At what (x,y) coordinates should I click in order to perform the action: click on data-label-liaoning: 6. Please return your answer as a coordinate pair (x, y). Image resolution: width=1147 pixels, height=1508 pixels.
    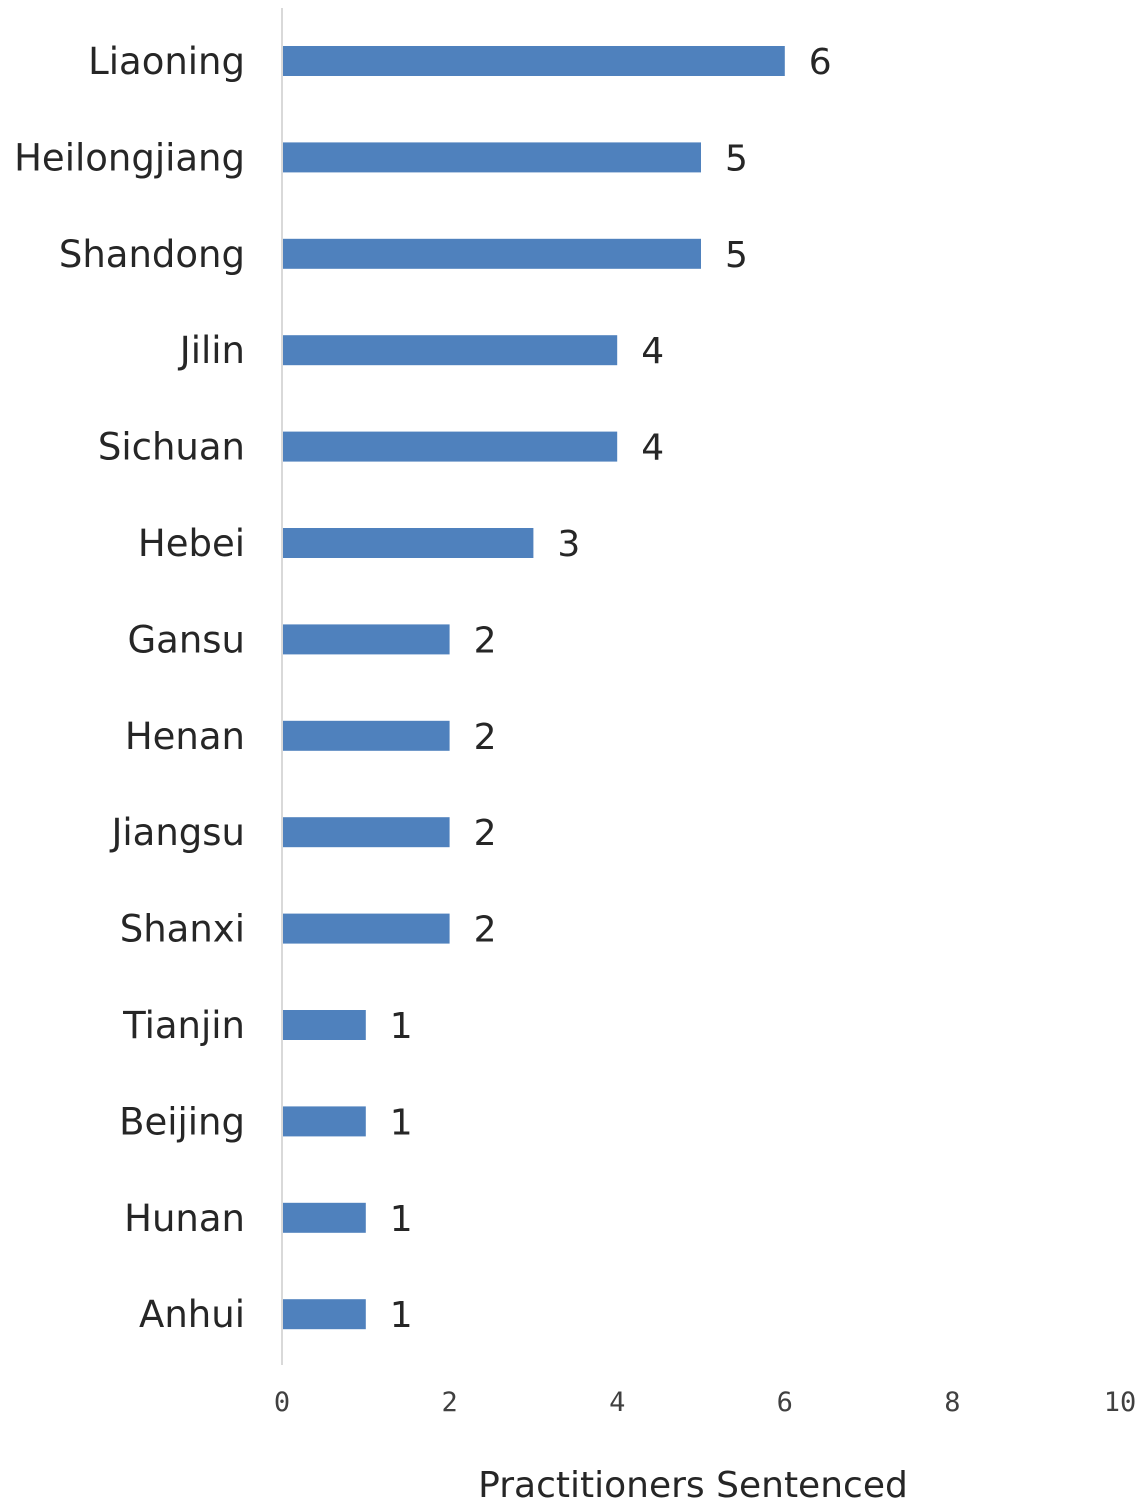
    Looking at the image, I should click on (820, 62).